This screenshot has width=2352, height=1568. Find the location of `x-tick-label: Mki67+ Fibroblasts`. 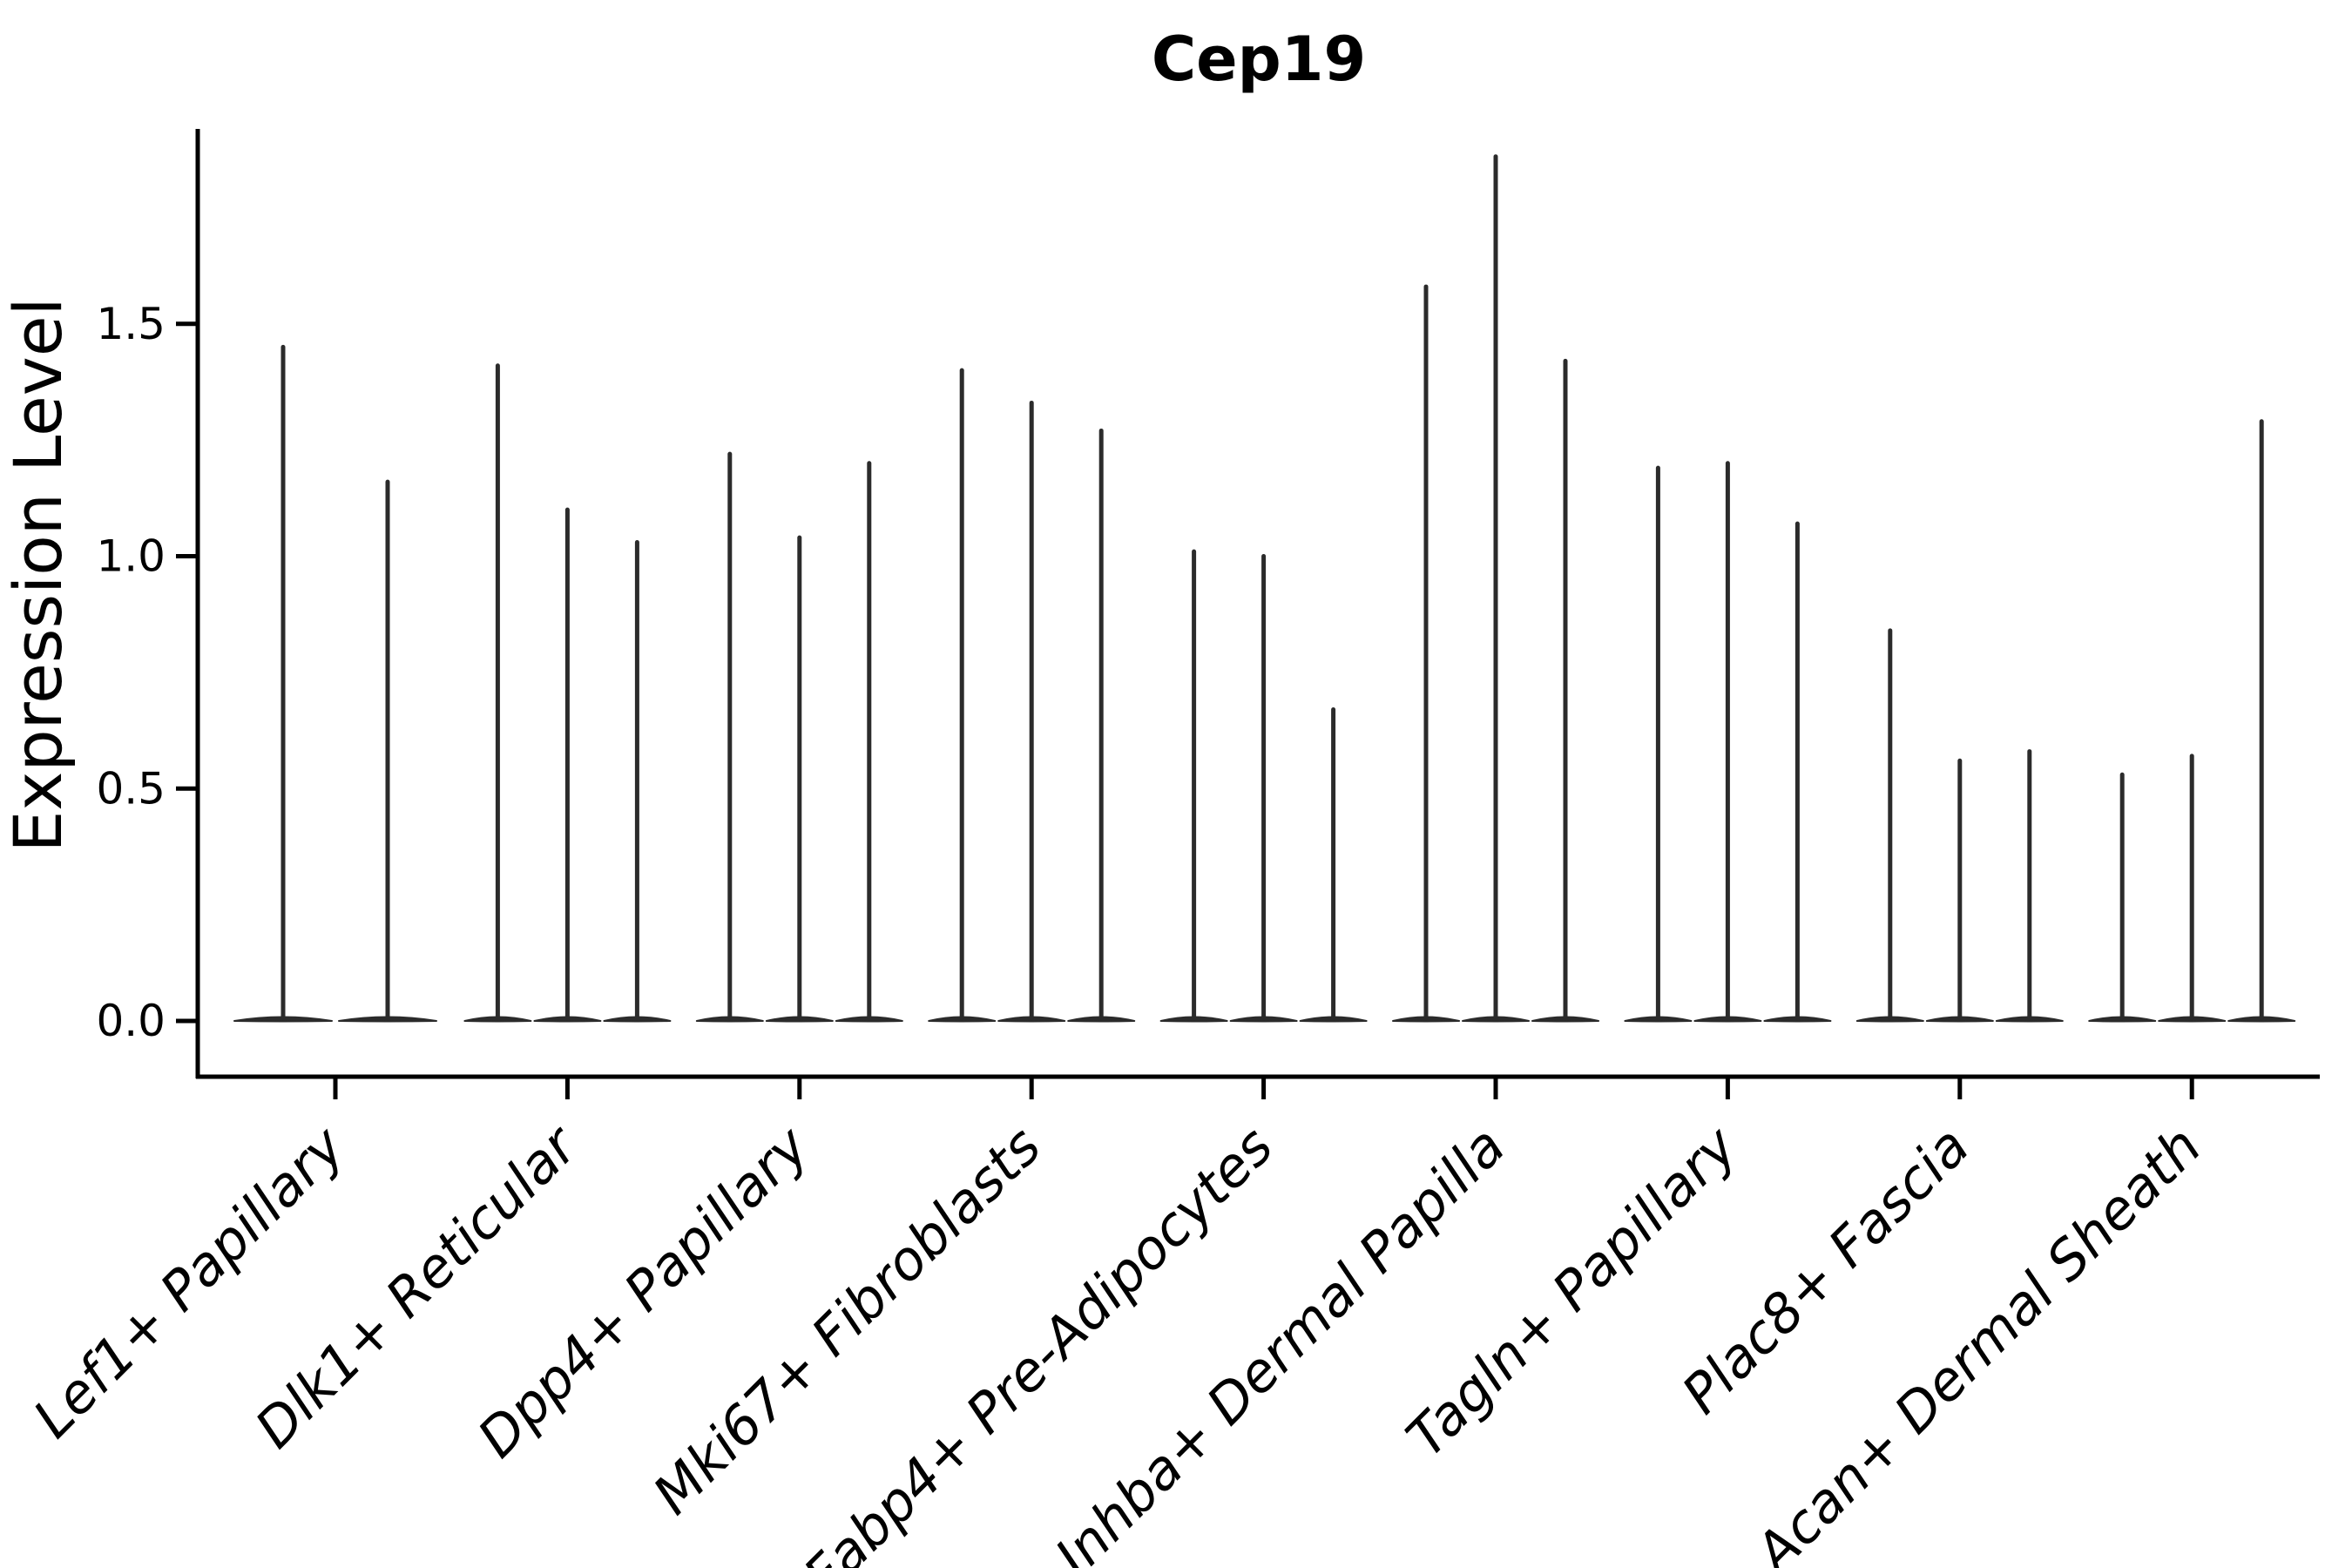

x-tick-label: Mki67+ Fibroblasts is located at coordinates (847, 1320).